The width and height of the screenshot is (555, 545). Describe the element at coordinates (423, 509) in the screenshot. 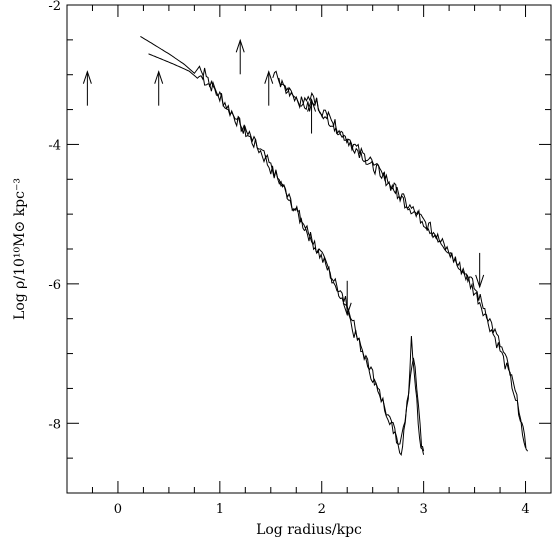

I see `x-tick-label: 3` at that location.